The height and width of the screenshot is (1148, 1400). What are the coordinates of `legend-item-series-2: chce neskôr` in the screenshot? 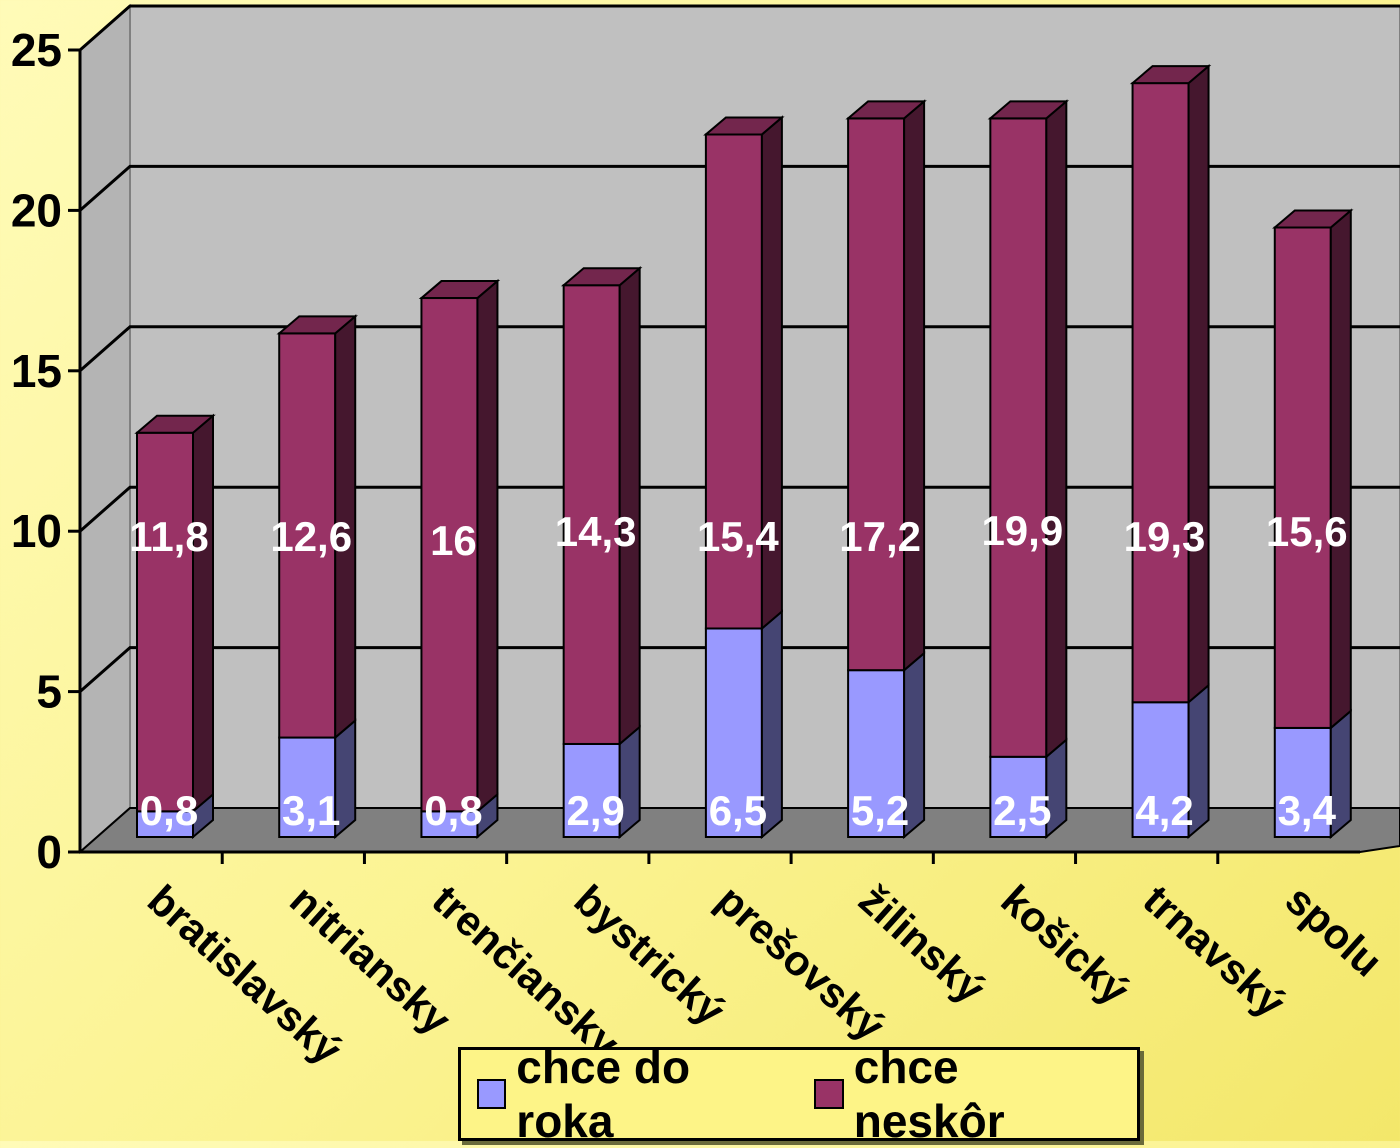 It's located at (964, 1094).